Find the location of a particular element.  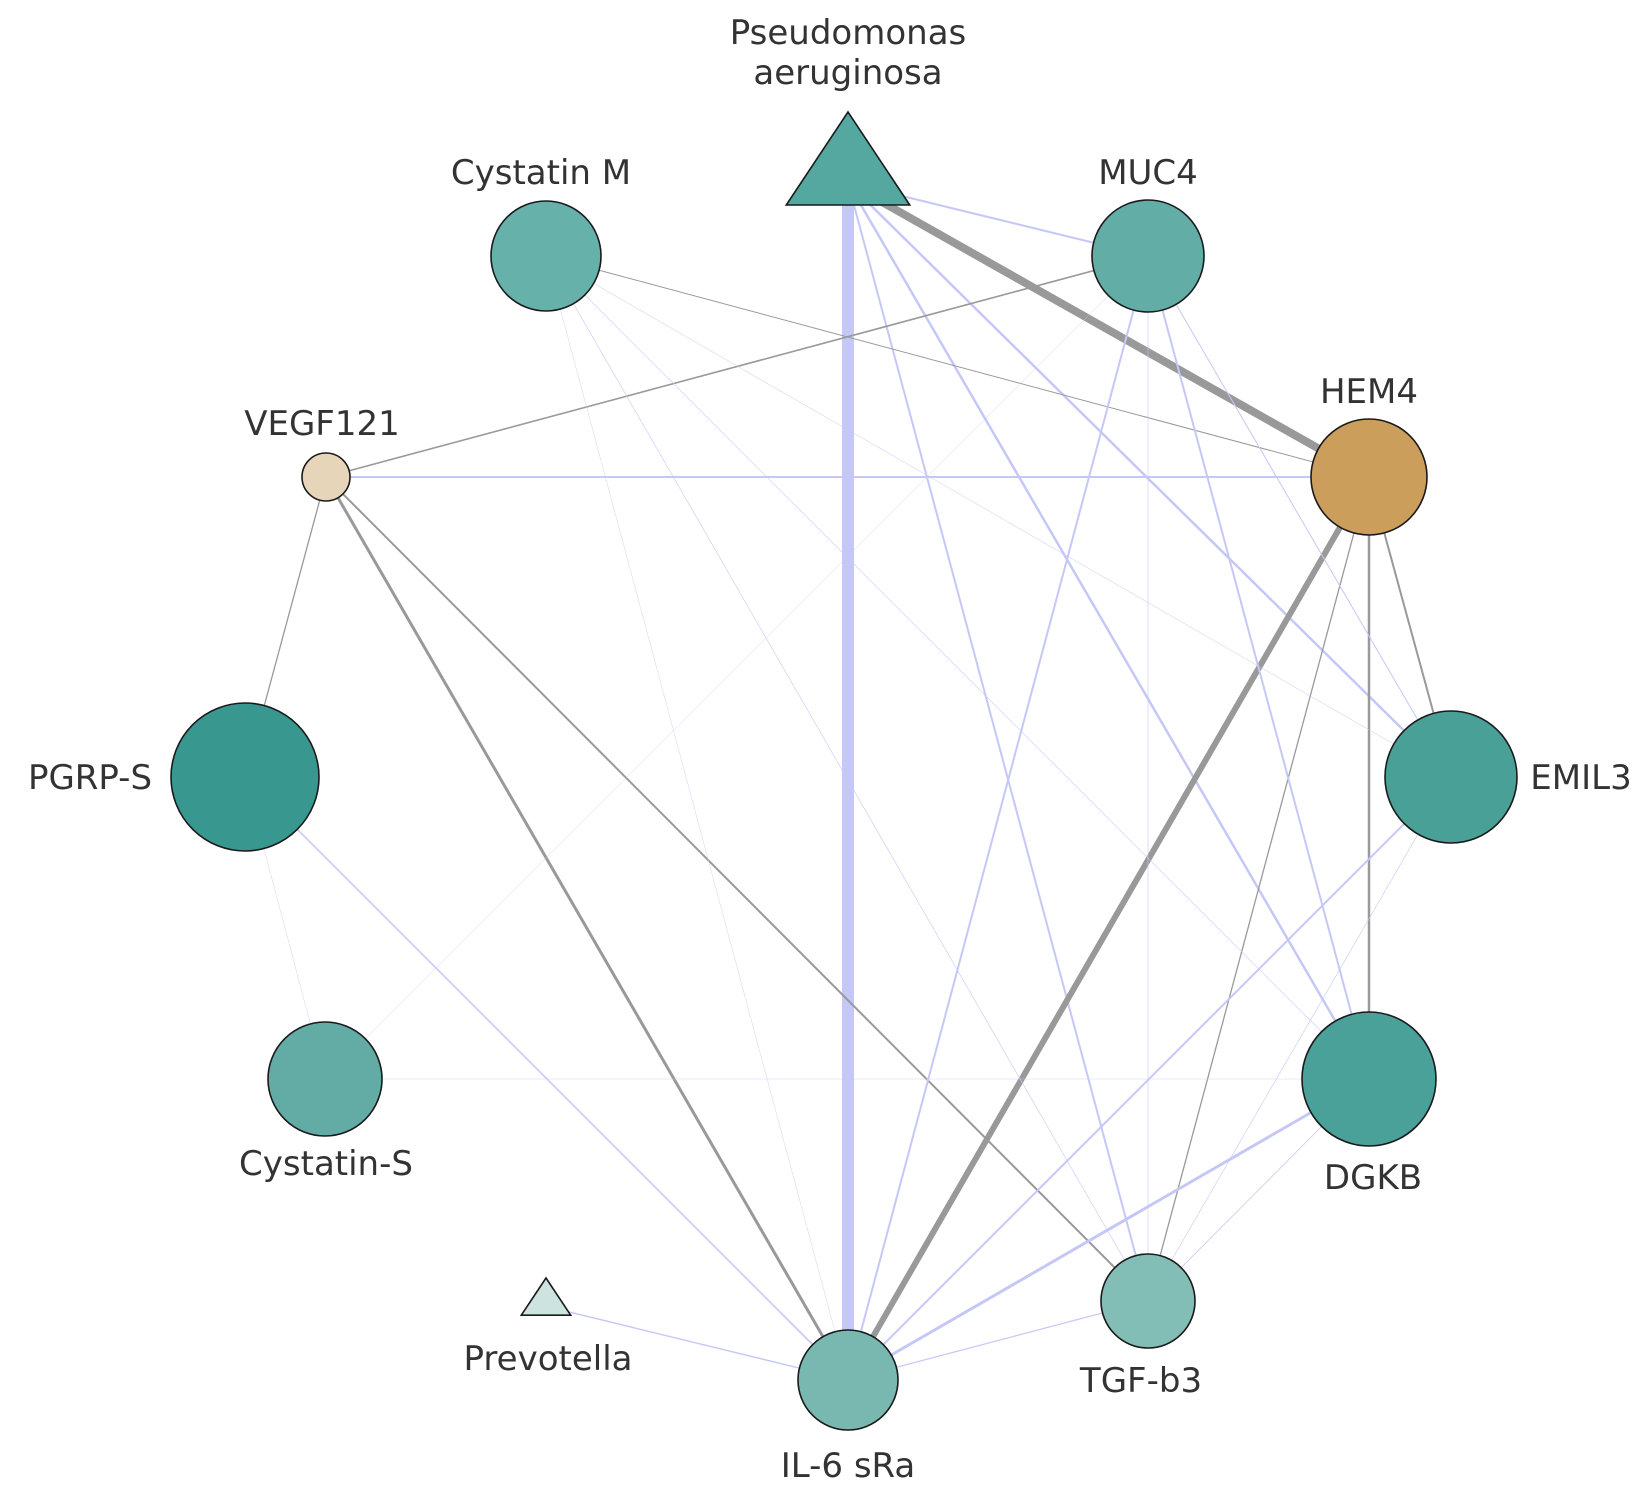

node-cystatin_m-circle is located at coordinates (546, 256).